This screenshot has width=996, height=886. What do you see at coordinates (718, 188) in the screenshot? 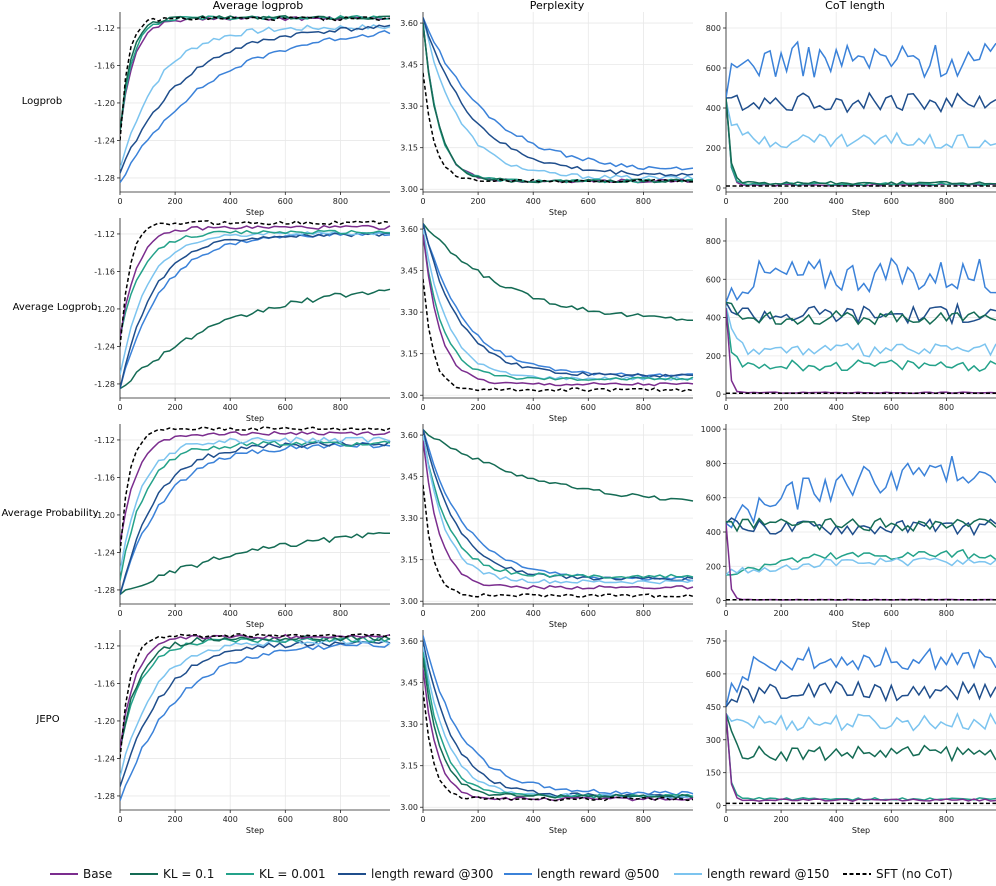
I see `y-tick-label: 0` at bounding box center [718, 188].